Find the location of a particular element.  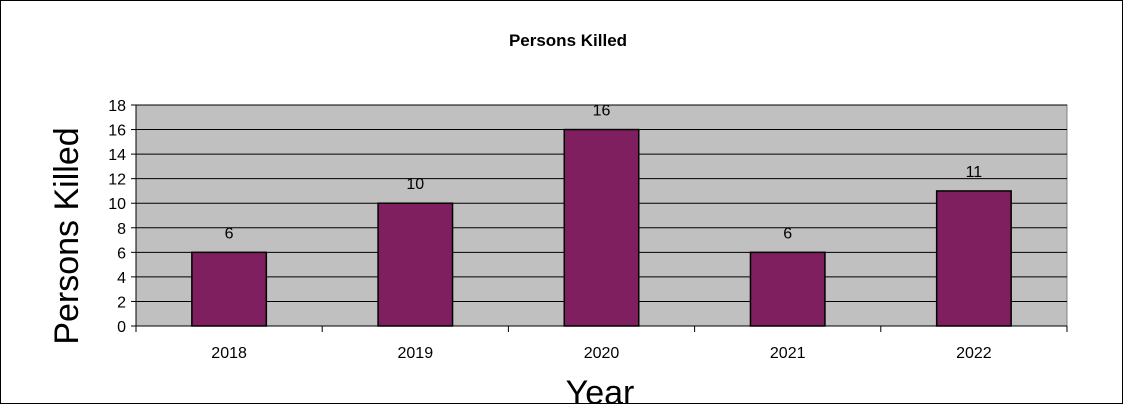

bar-2022 is located at coordinates (973, 258).